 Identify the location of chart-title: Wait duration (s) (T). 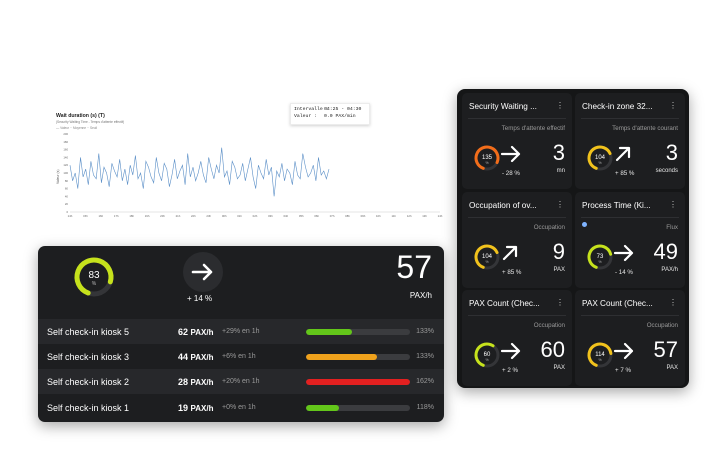
(80, 116).